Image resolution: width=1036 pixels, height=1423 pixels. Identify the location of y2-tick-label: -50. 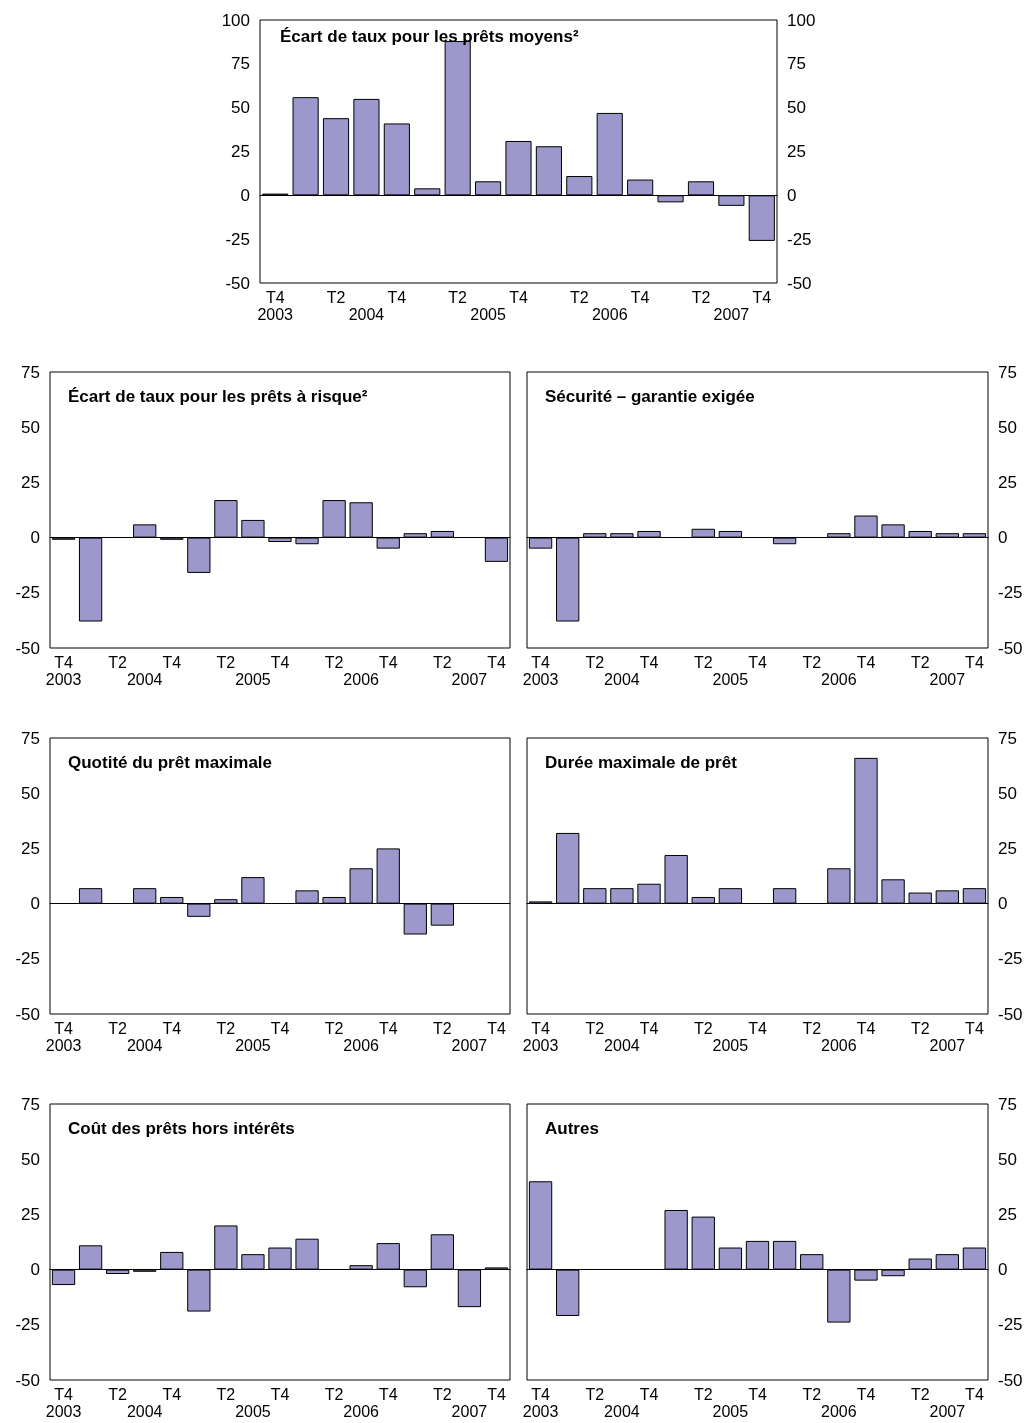
(799, 283).